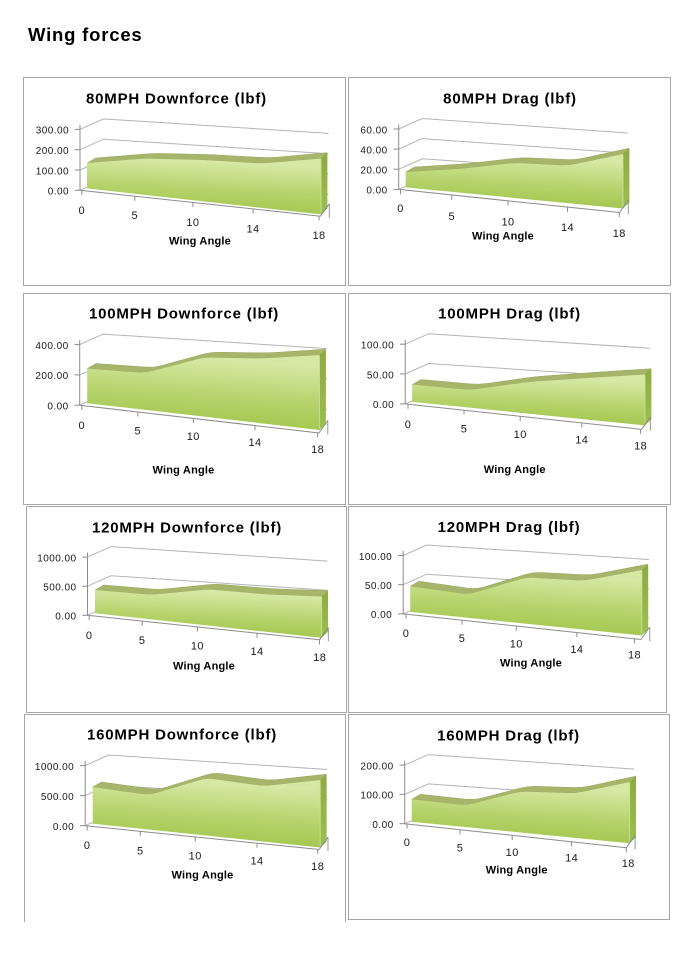 The height and width of the screenshot is (980, 698). What do you see at coordinates (51, 346) in the screenshot?
I see `svg-text: 400.00` at bounding box center [51, 346].